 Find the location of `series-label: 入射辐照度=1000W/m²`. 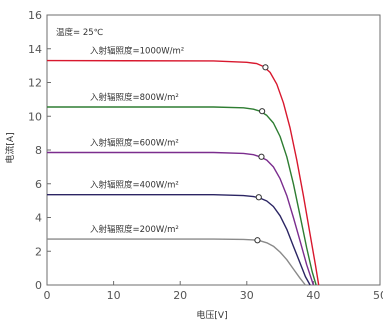

series-label: 入射辐照度=1000W/m² is located at coordinates (137, 51).